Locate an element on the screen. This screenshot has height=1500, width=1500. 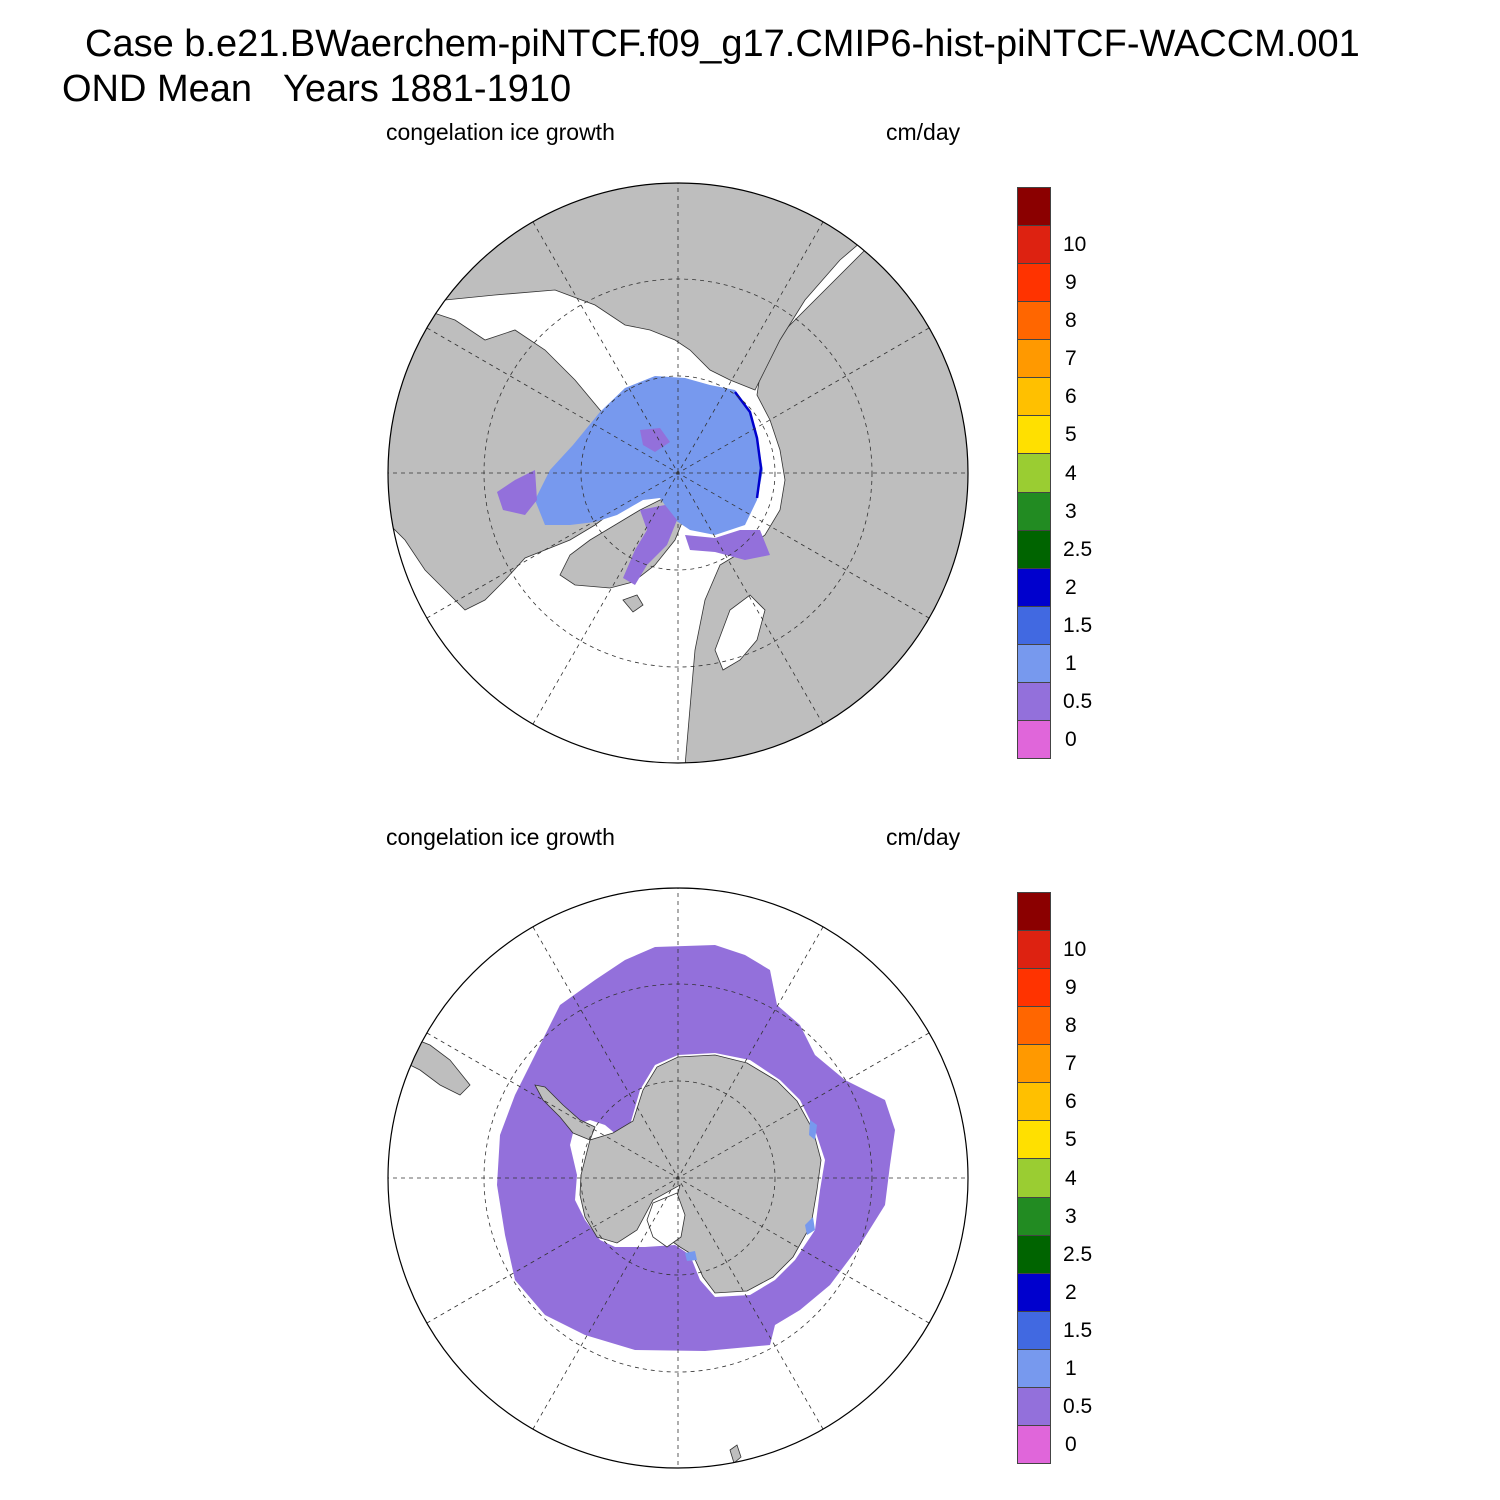
colorbar-tick-label: 0.5 is located at coordinates (1077, 1406).